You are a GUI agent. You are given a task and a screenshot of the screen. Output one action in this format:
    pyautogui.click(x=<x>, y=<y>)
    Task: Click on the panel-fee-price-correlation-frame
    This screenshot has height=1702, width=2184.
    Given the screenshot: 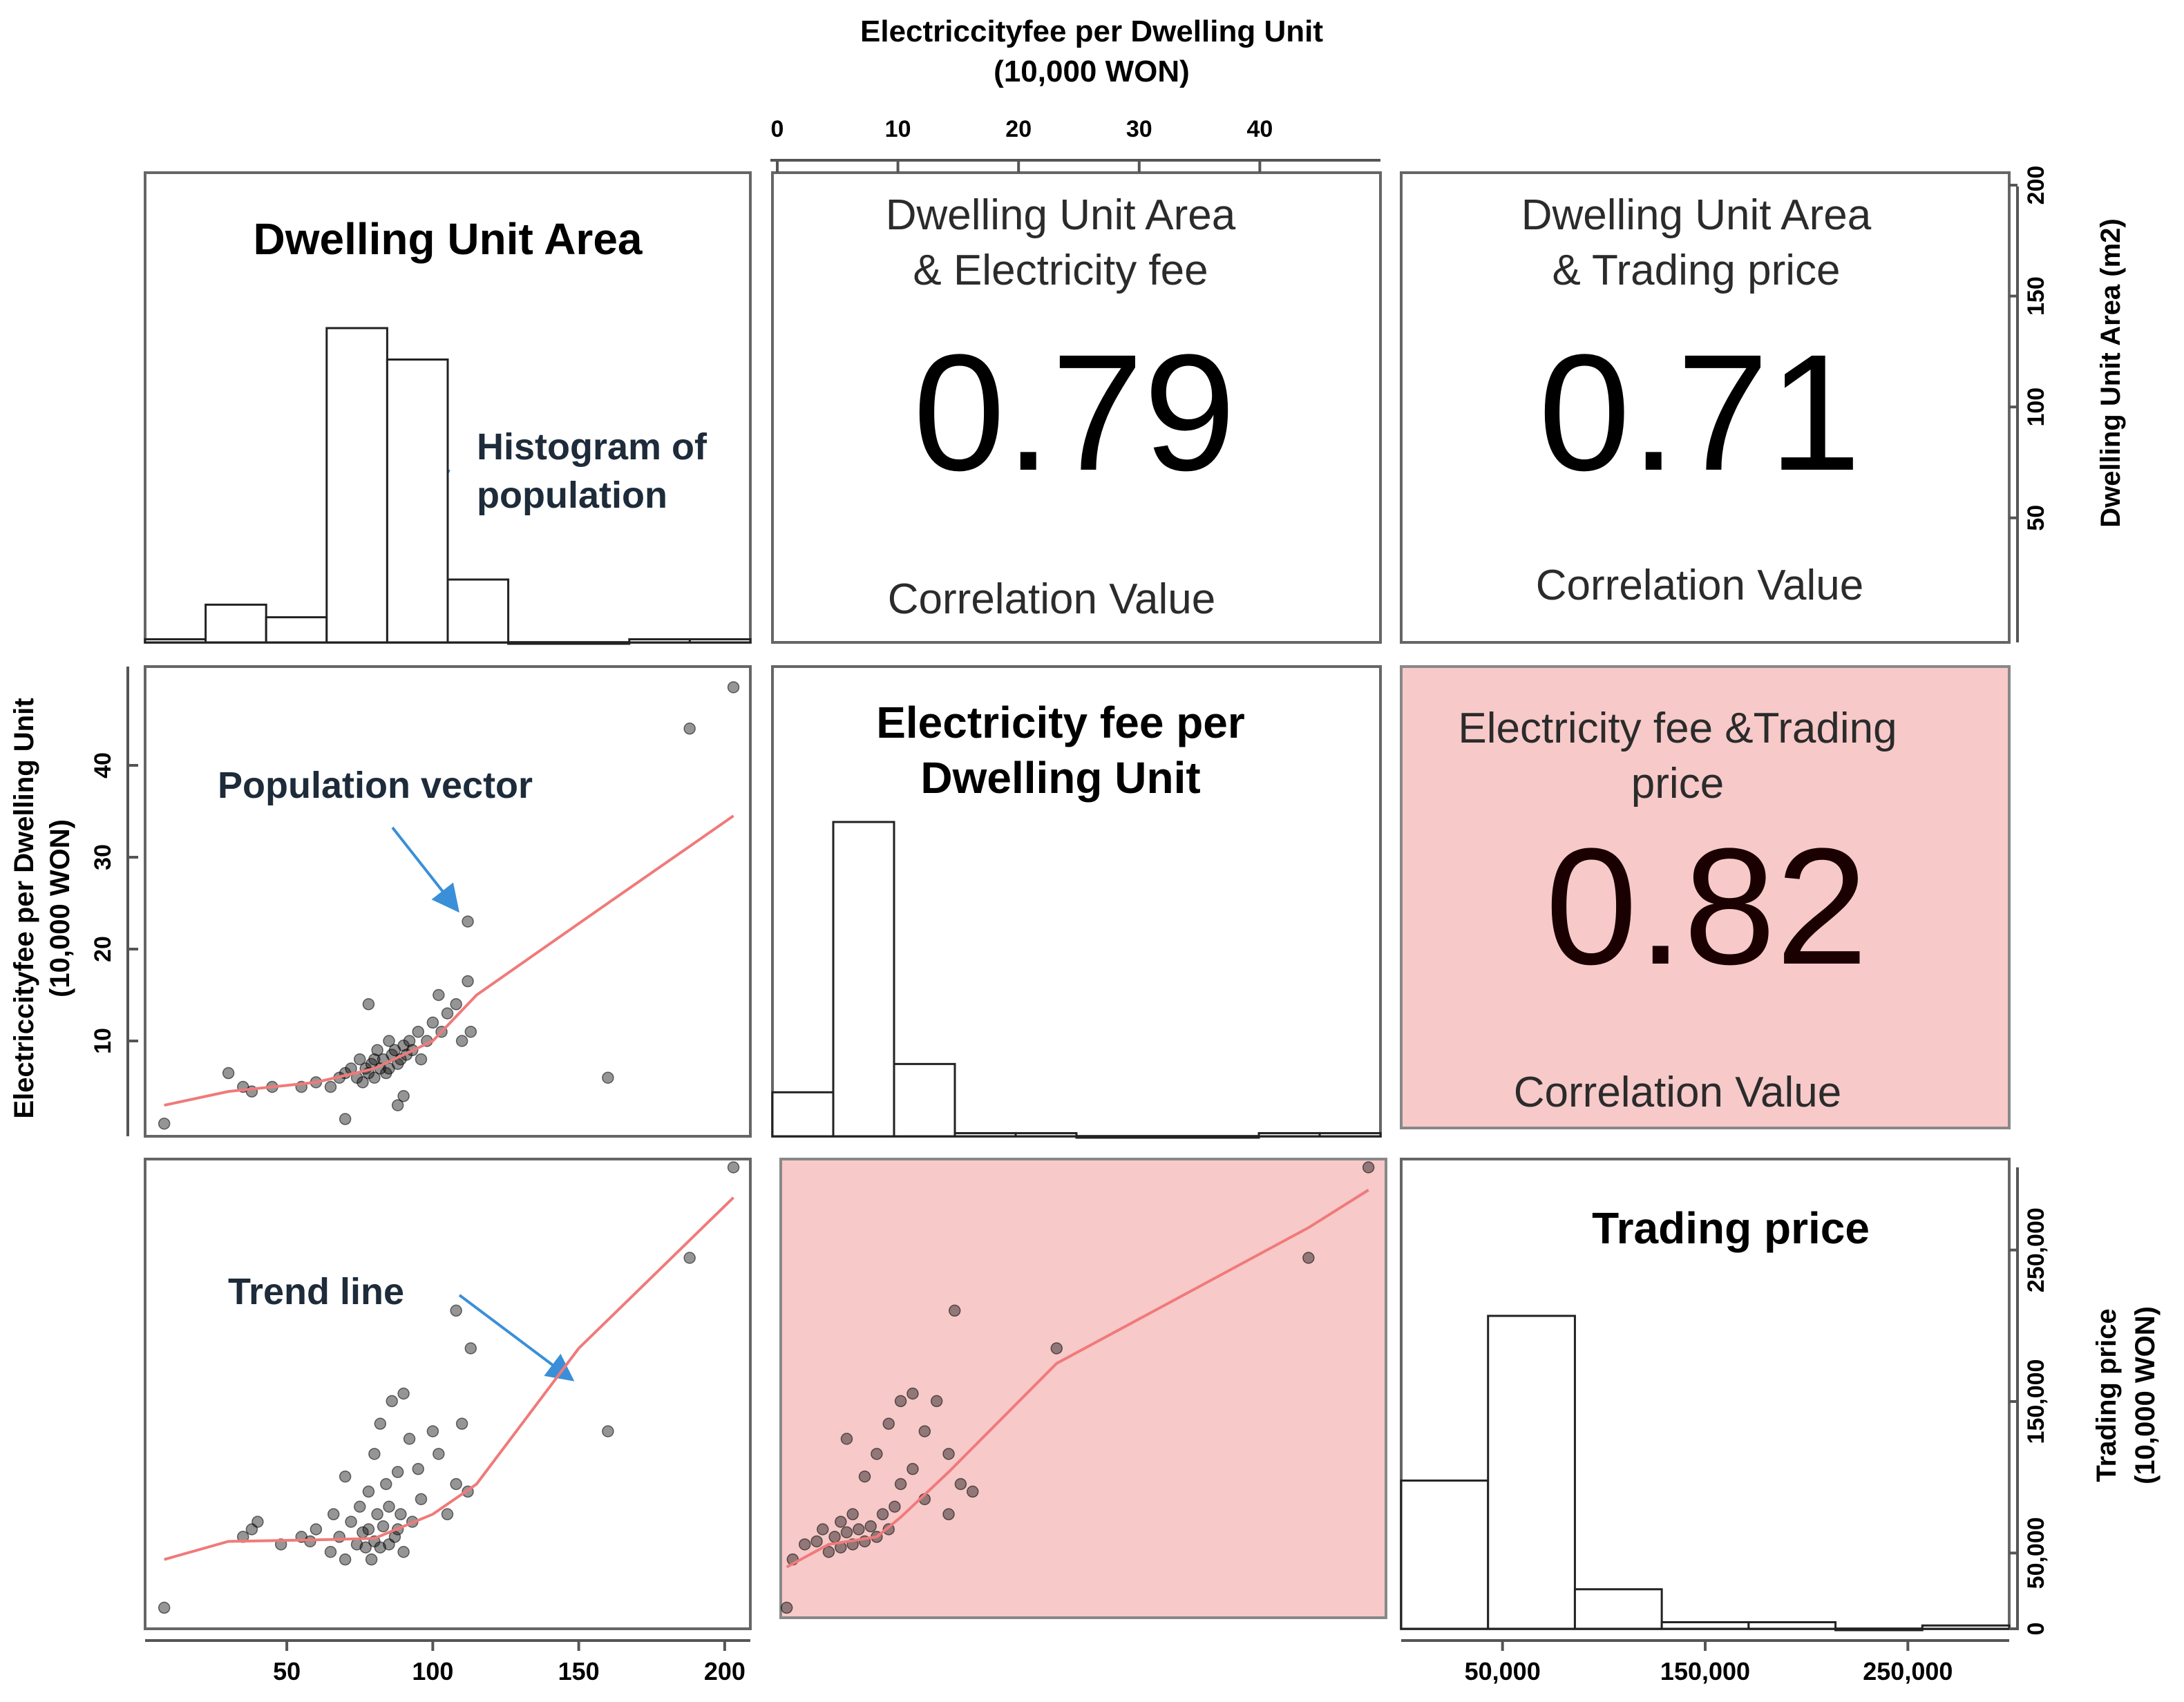 What is the action you would take?
    pyautogui.click(x=1705, y=897)
    